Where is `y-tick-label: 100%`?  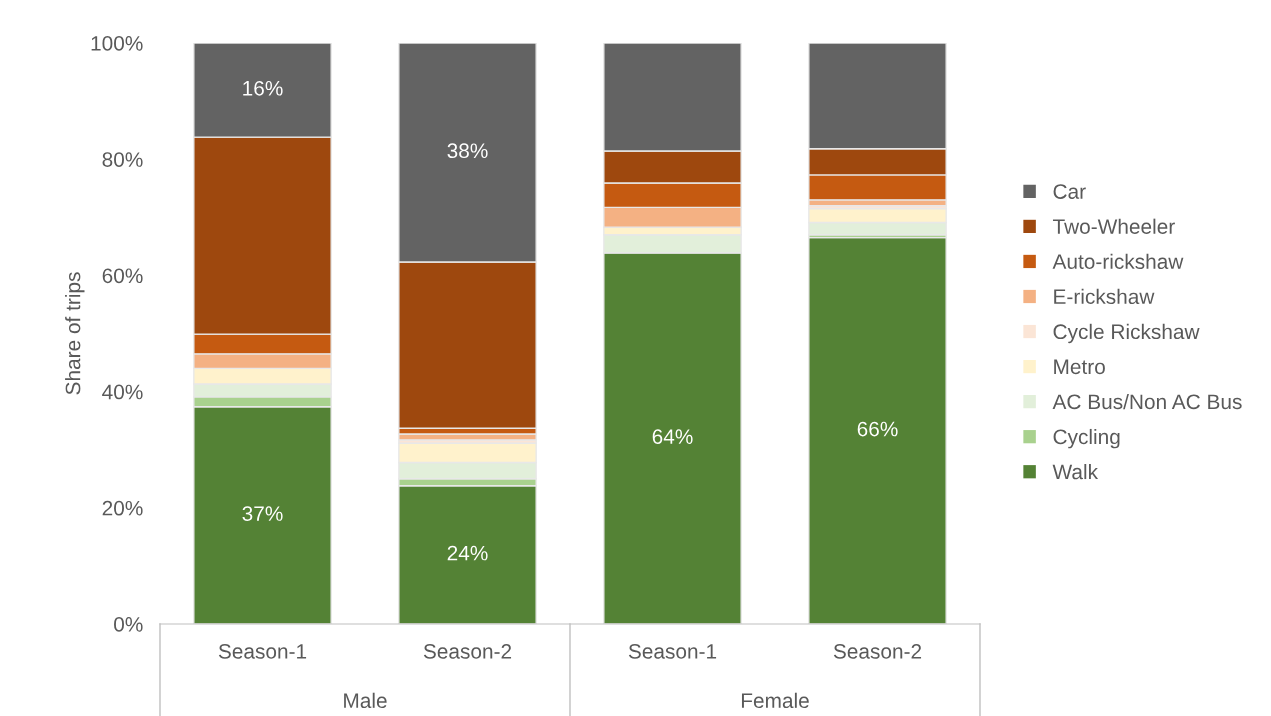
y-tick-label: 100% is located at coordinates (117, 43).